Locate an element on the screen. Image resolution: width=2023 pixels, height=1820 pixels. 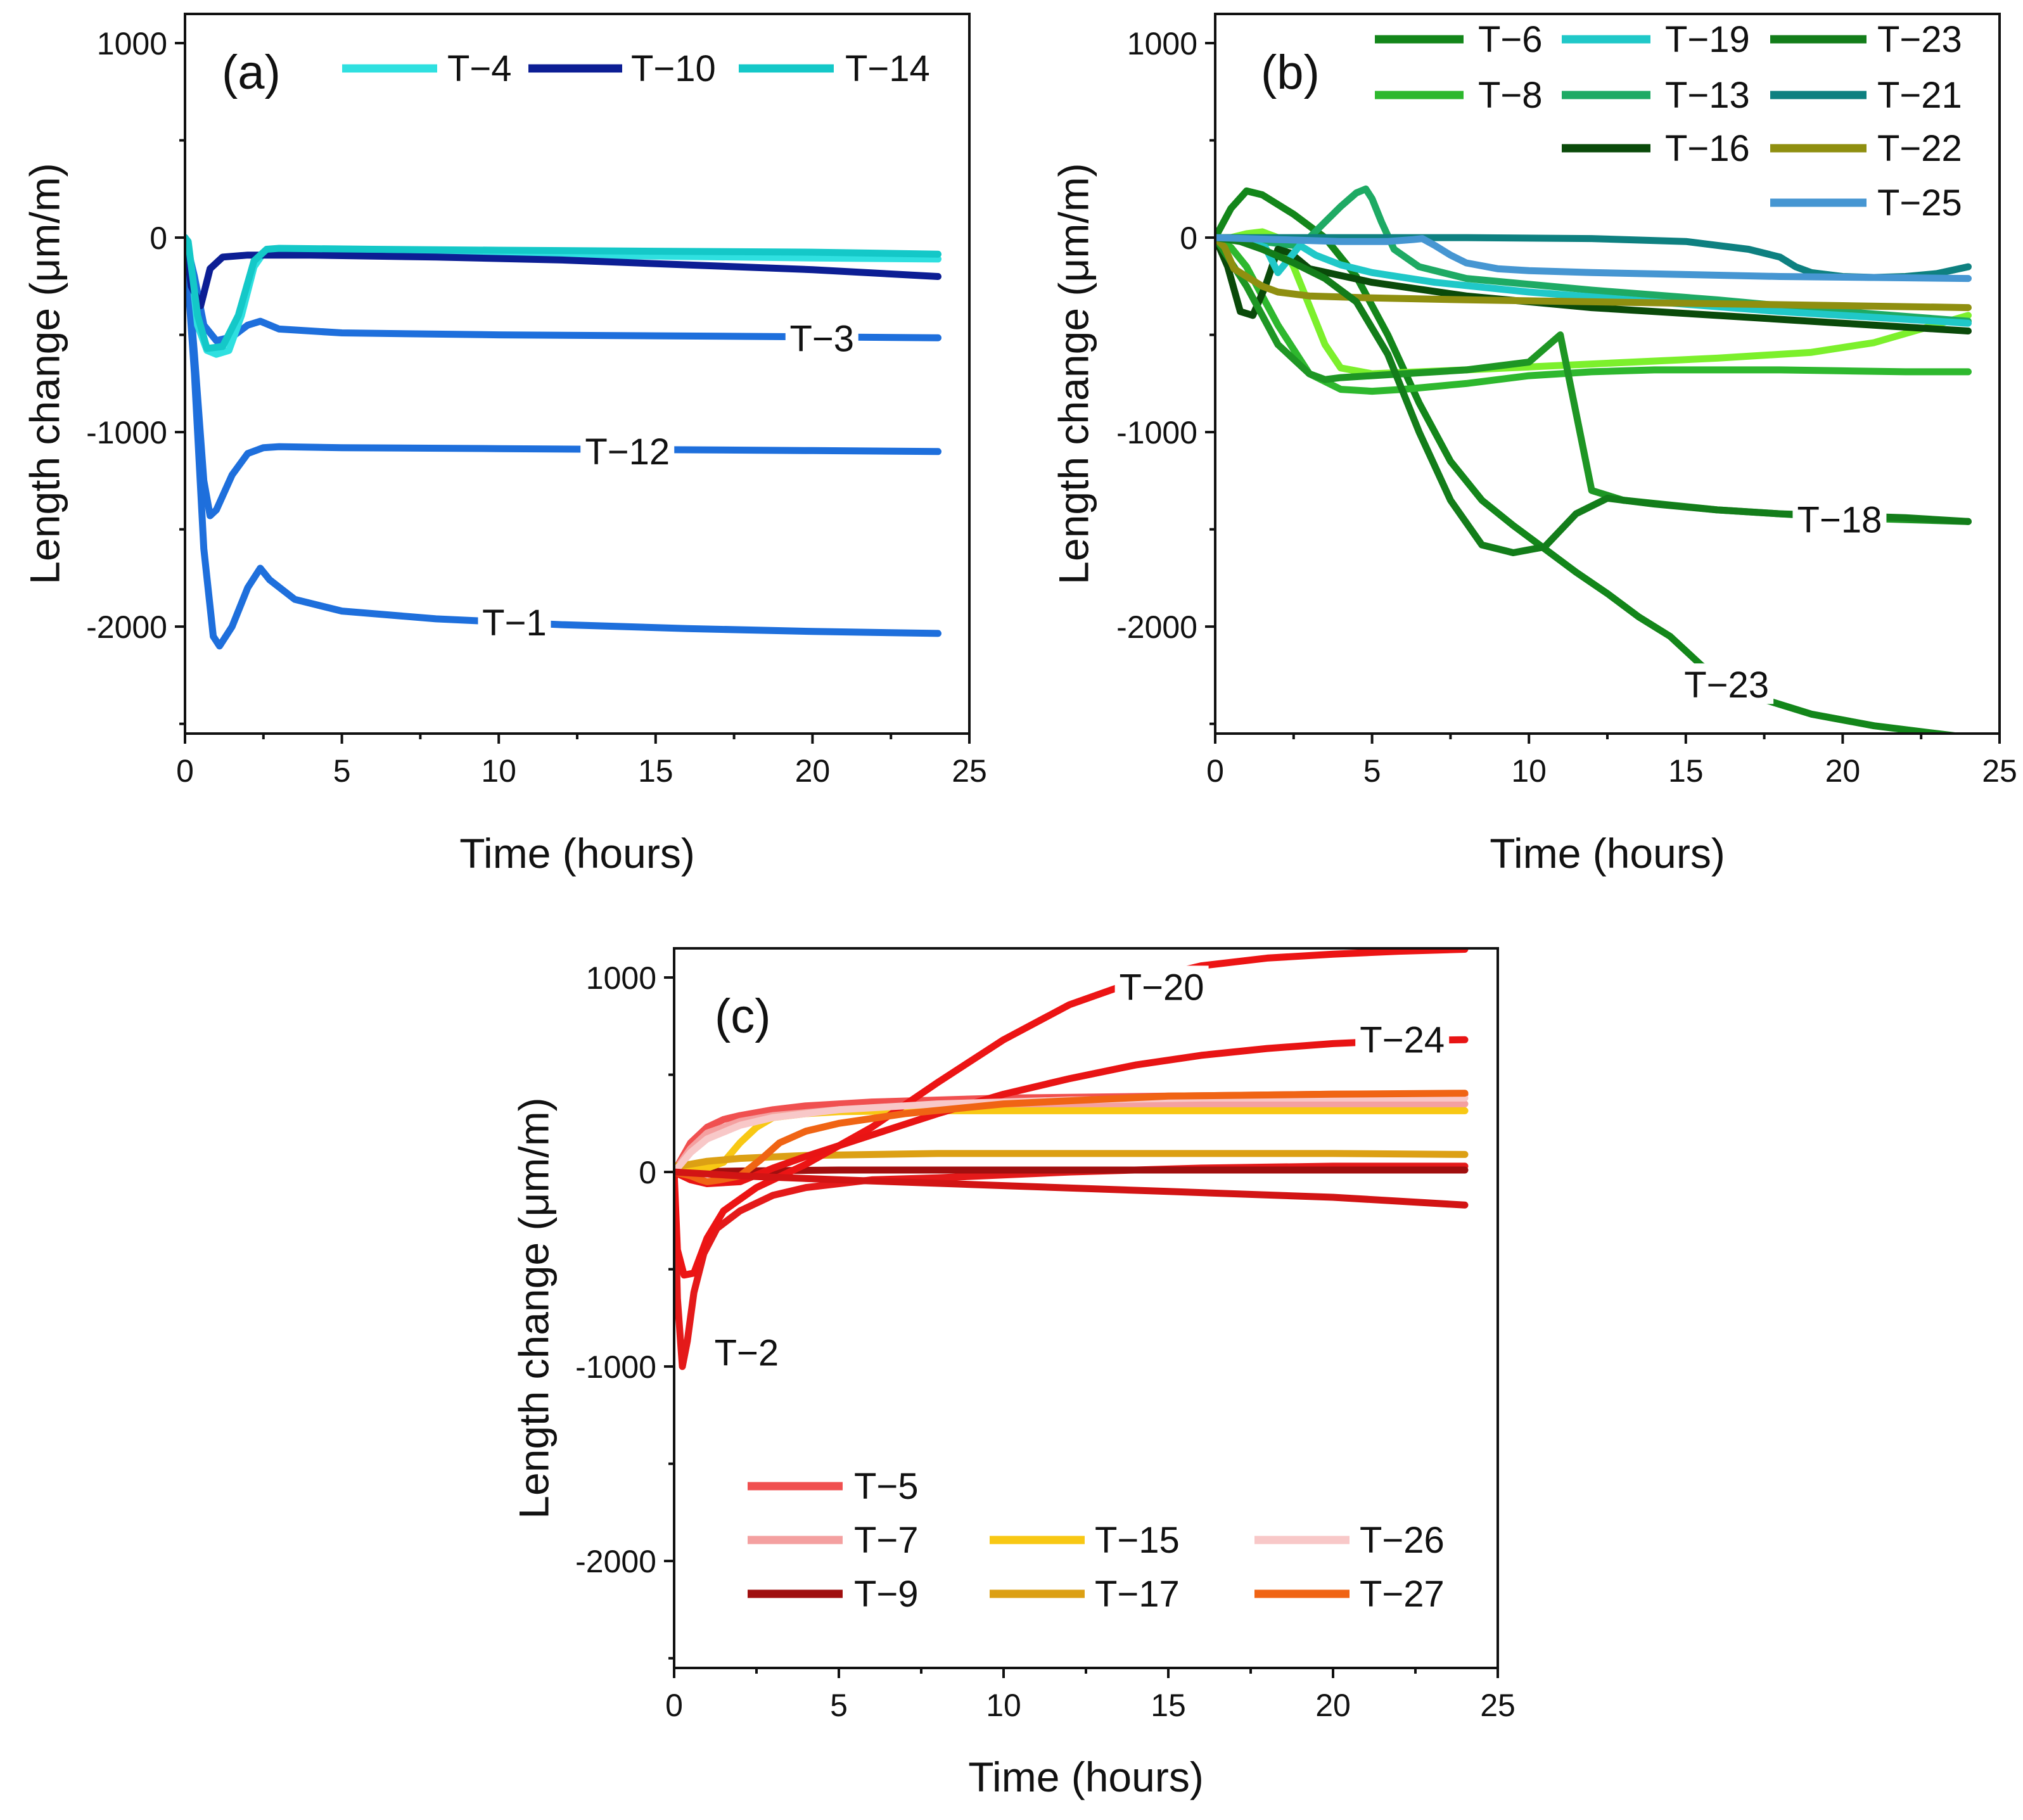
inline-label-t-12: T−12 is located at coordinates (627, 452).